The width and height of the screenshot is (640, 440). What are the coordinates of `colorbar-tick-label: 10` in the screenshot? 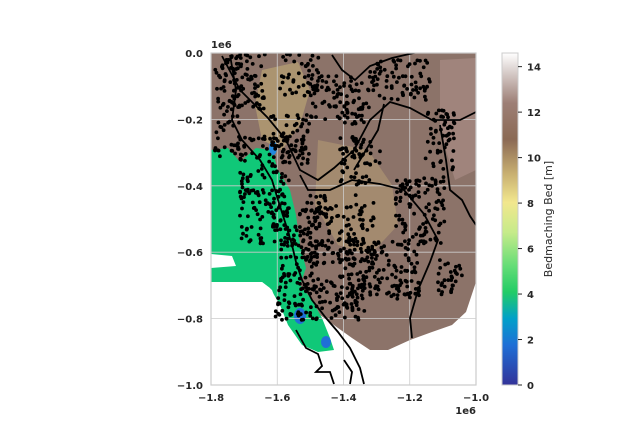 It's located at (534, 159).